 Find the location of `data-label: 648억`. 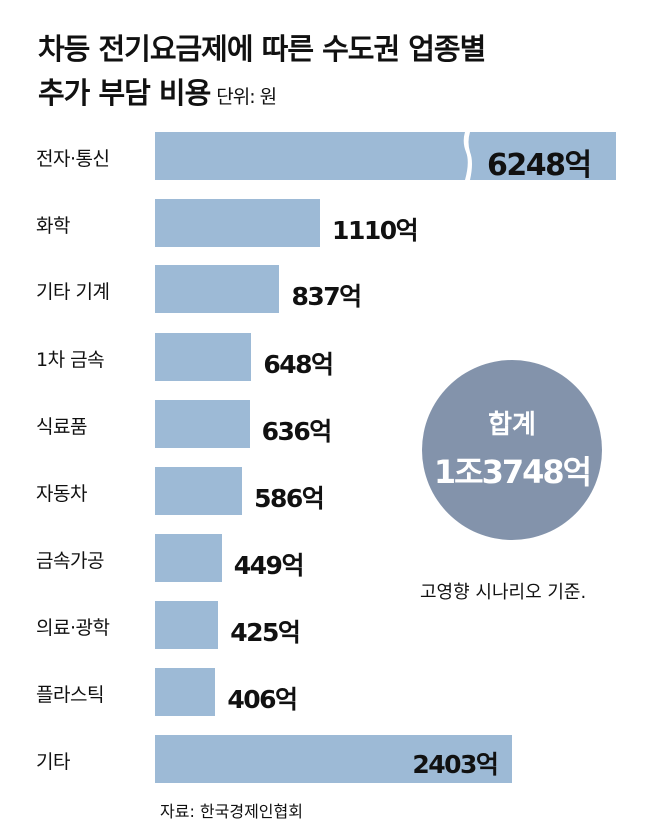

data-label: 648억 is located at coordinates (298, 364).